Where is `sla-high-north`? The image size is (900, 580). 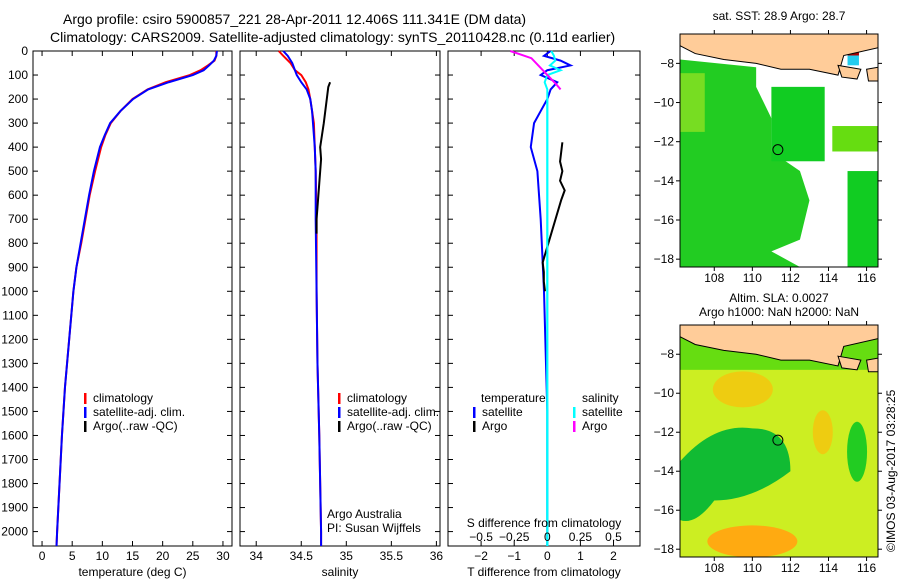 sla-high-north is located at coordinates (742, 389).